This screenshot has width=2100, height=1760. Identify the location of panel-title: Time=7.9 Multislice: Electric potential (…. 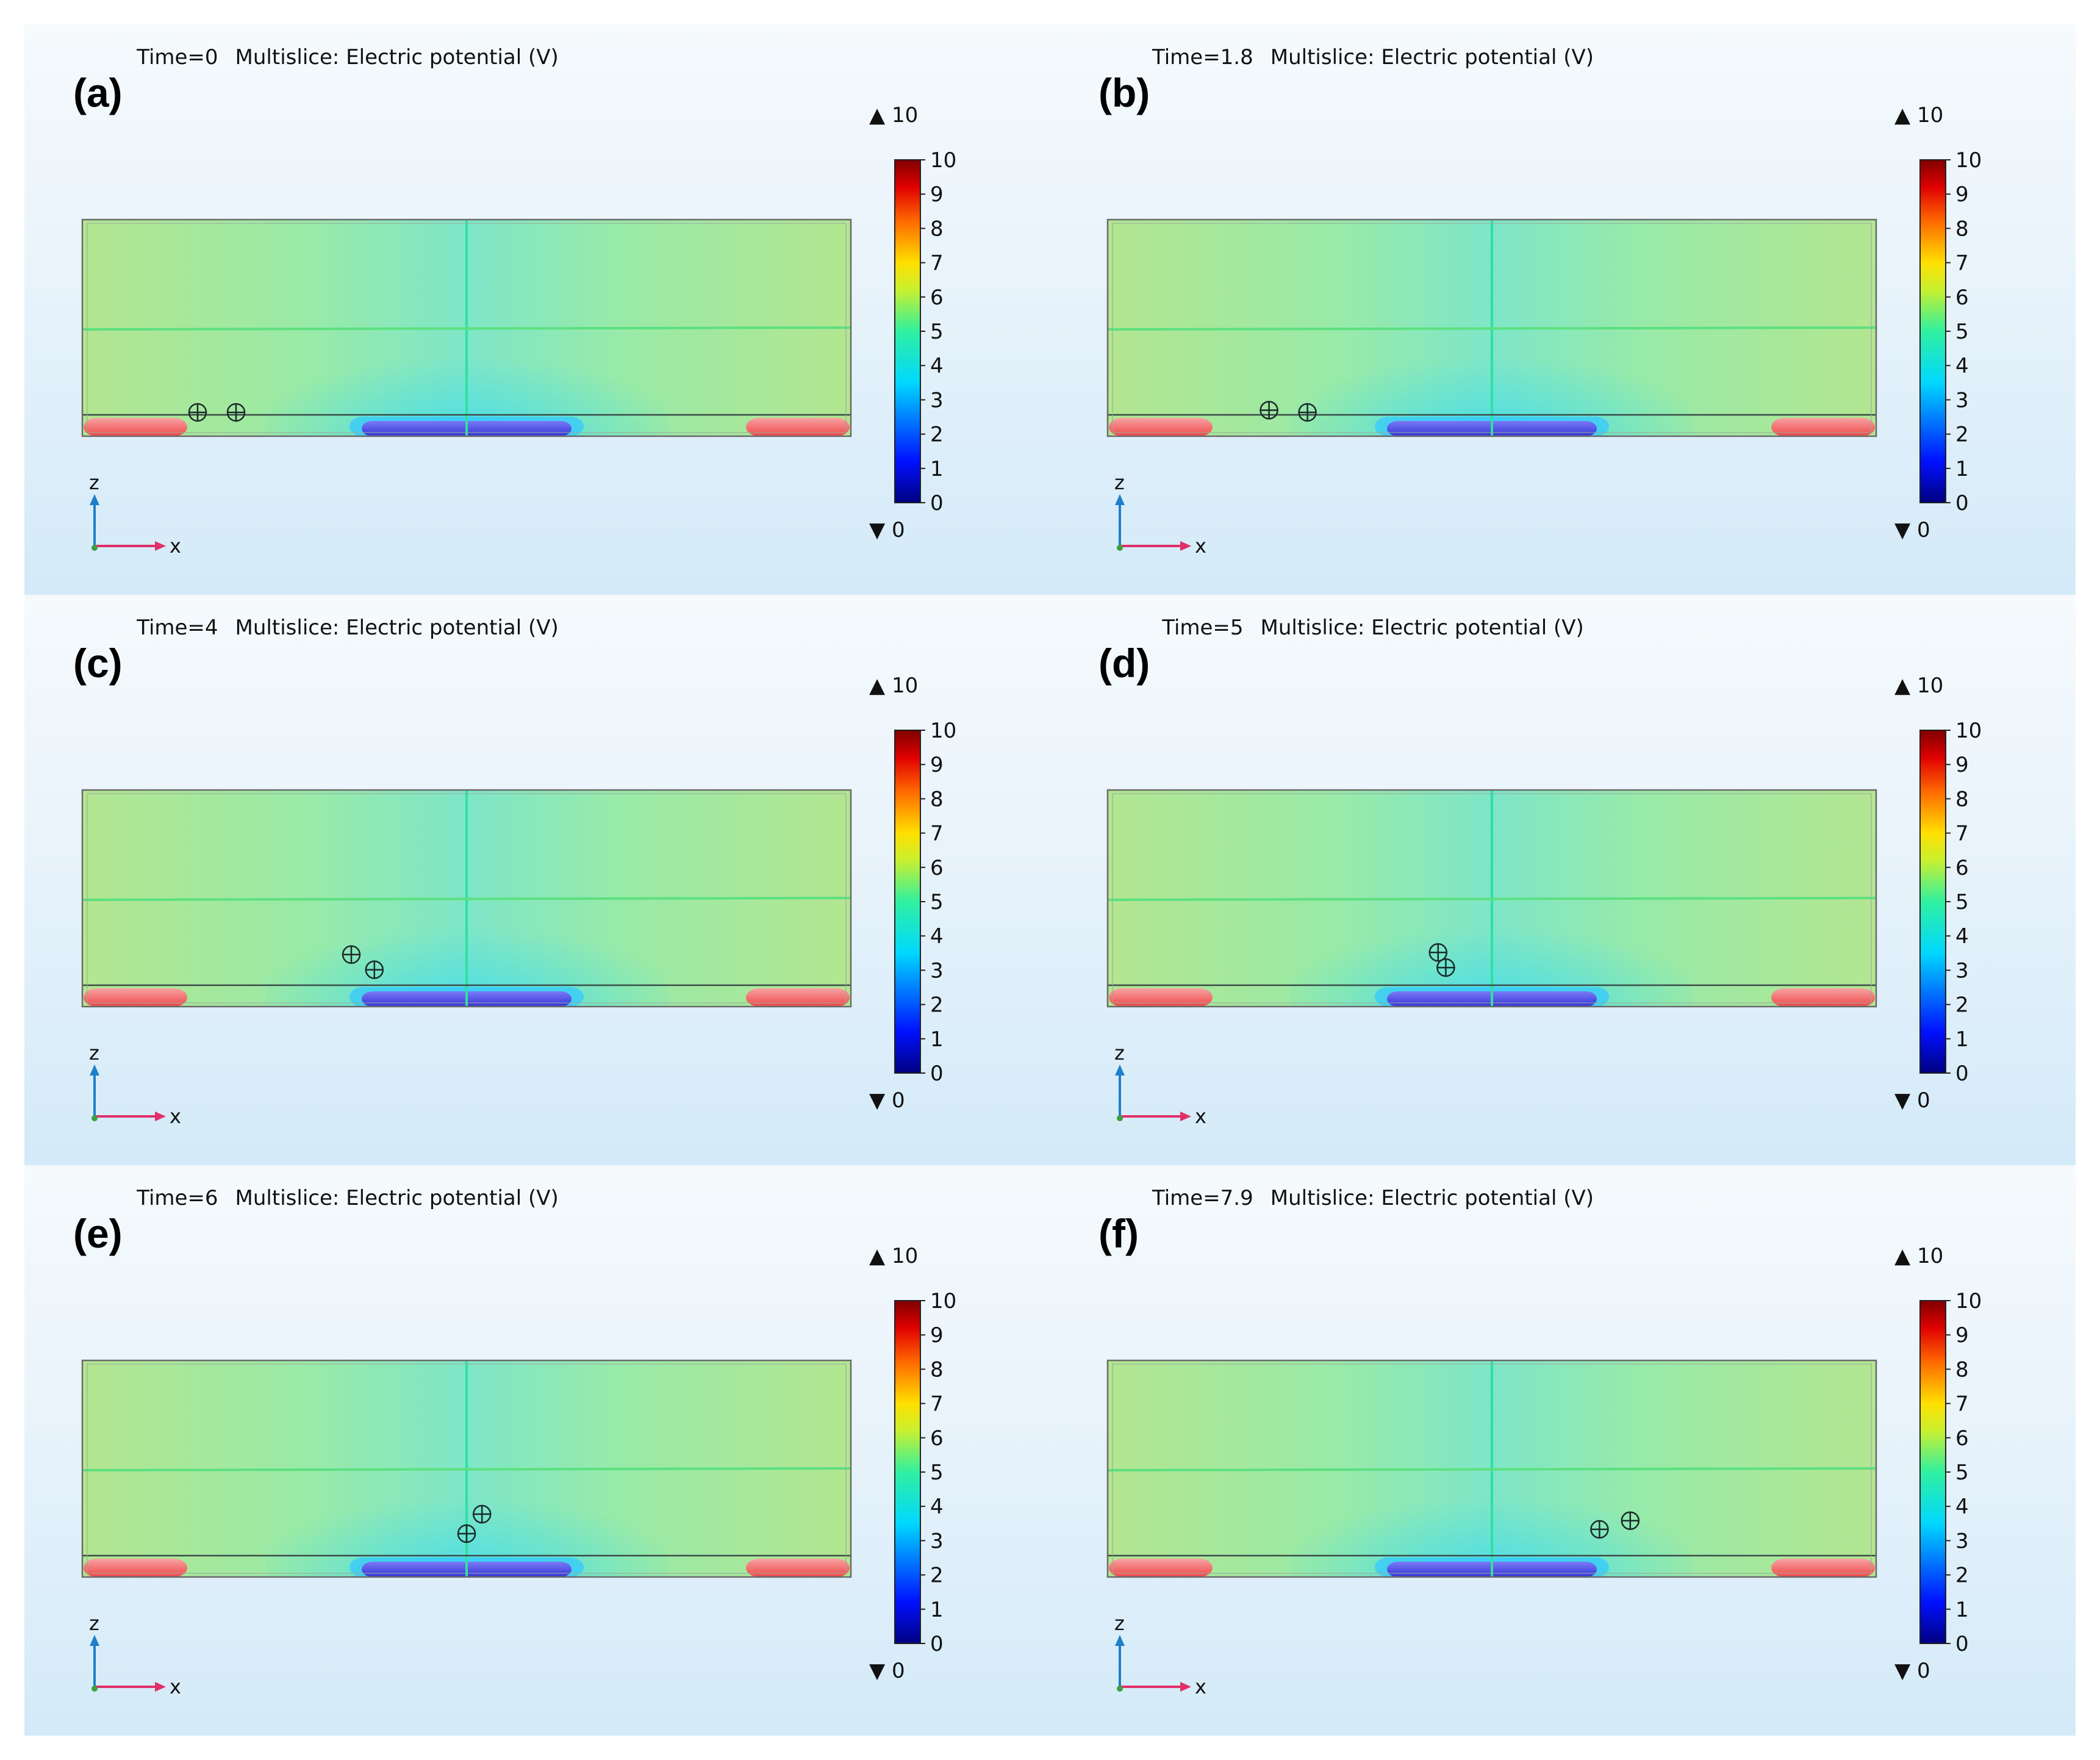
(1373, 1198).